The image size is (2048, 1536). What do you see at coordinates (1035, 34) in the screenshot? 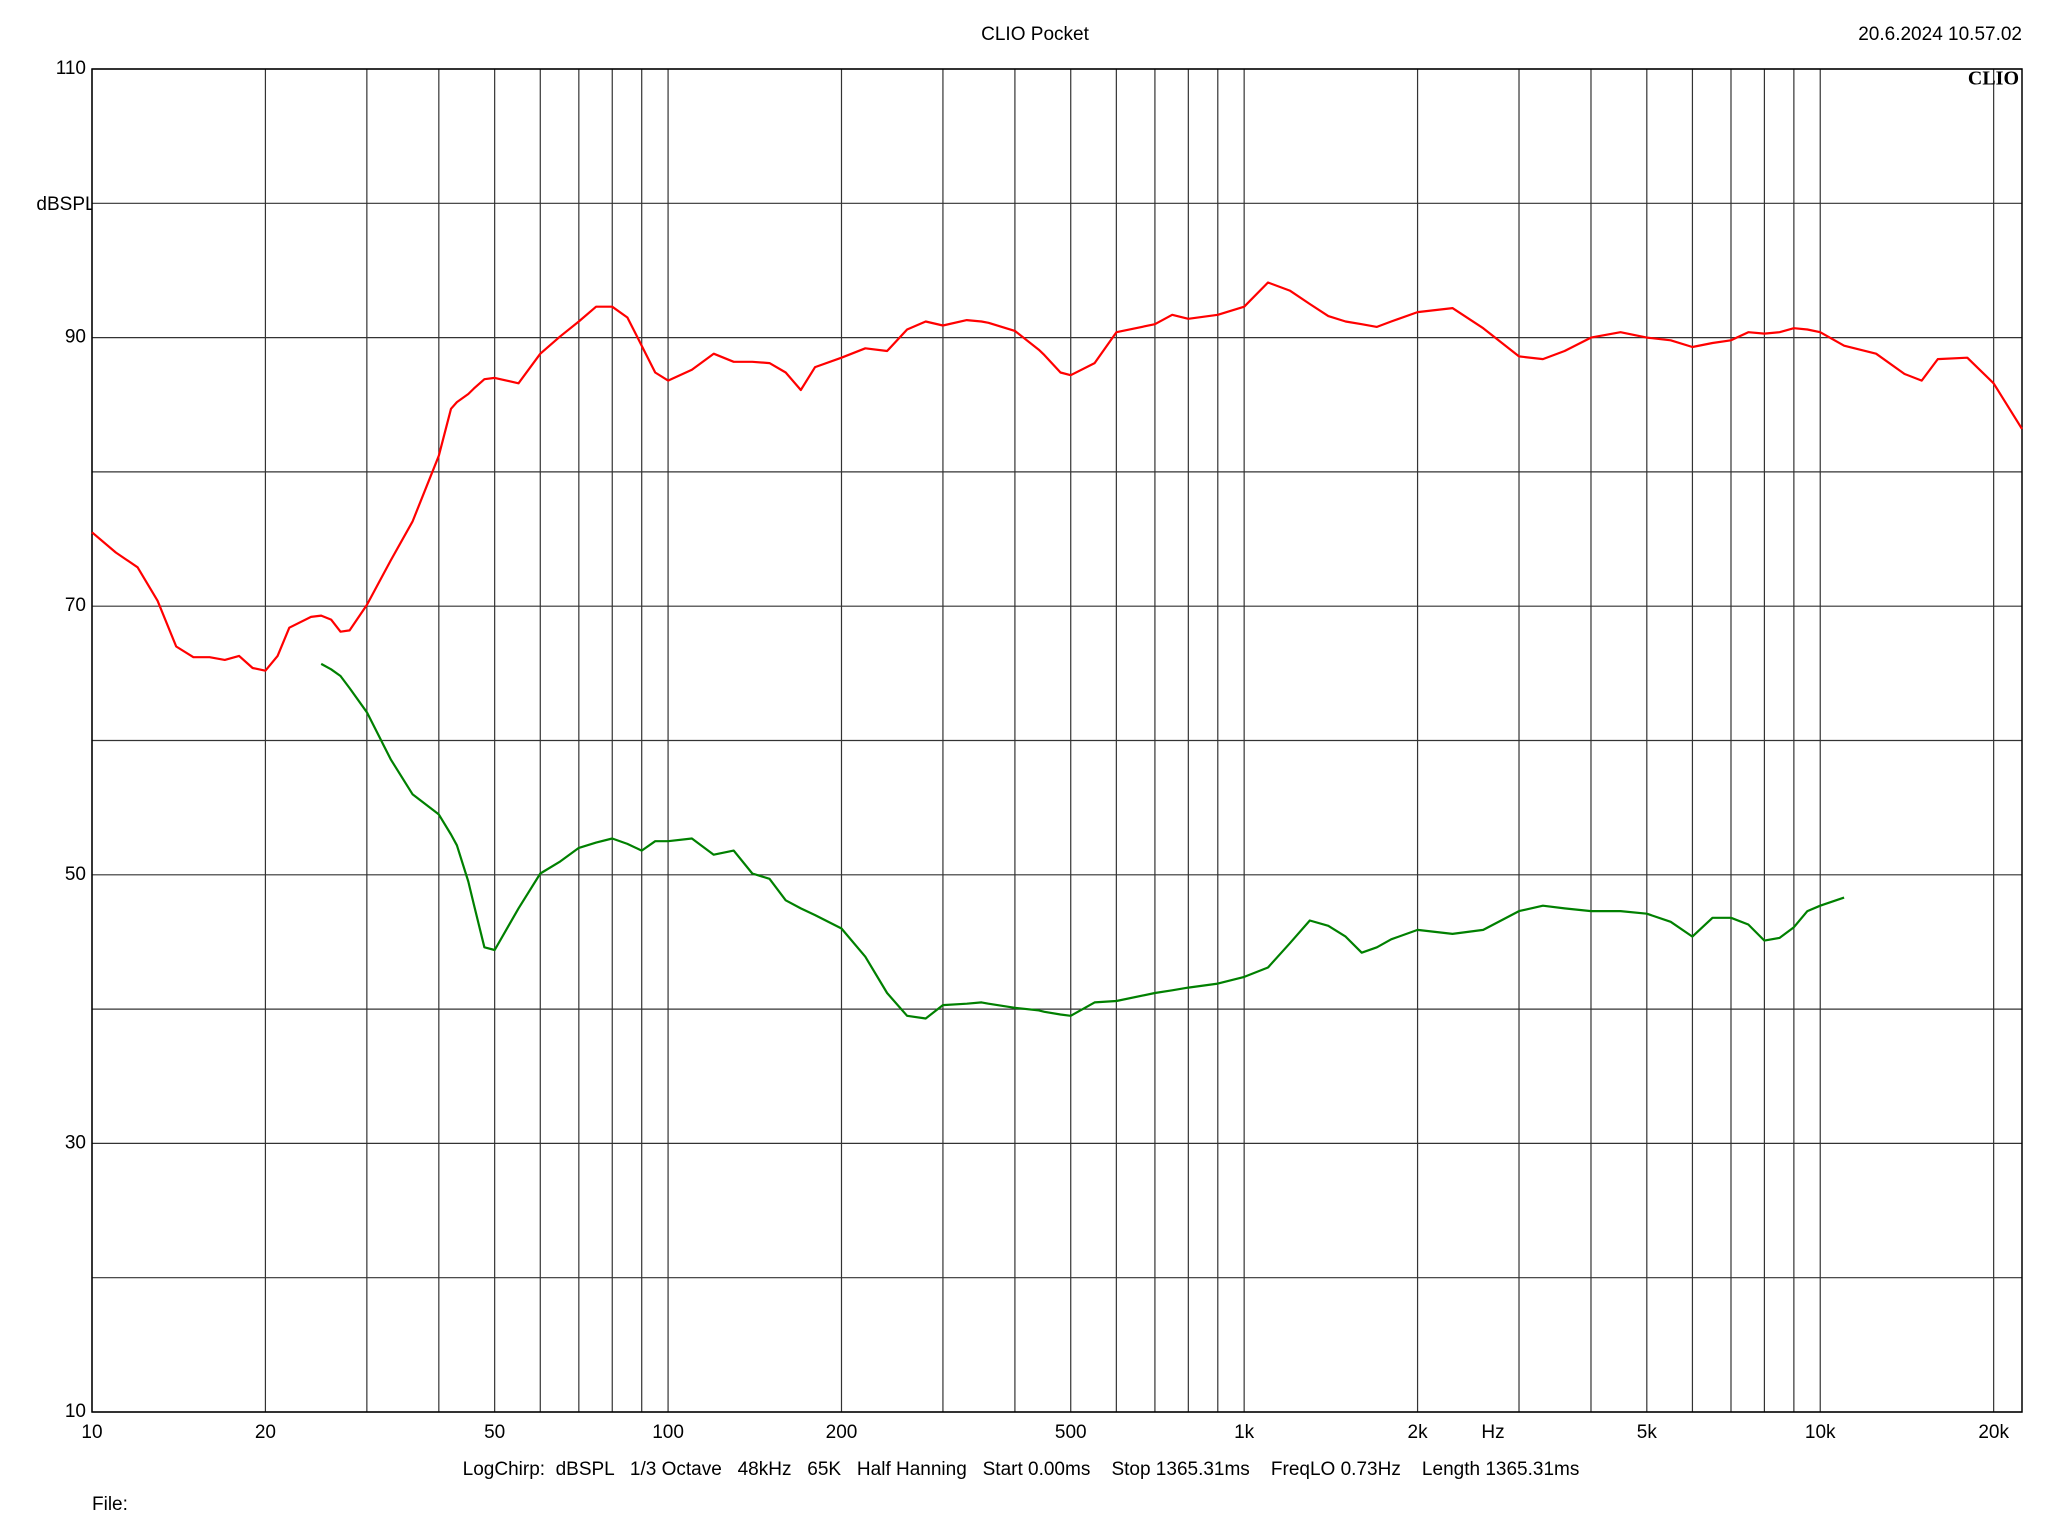
I see `chart-title: CLIO Pocket` at bounding box center [1035, 34].